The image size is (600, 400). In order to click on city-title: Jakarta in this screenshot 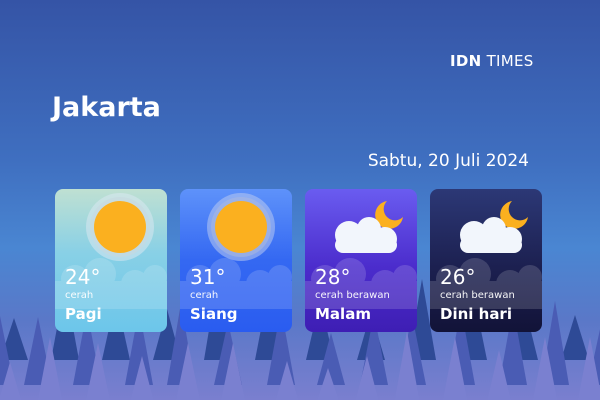, I will do `click(106, 107)`.